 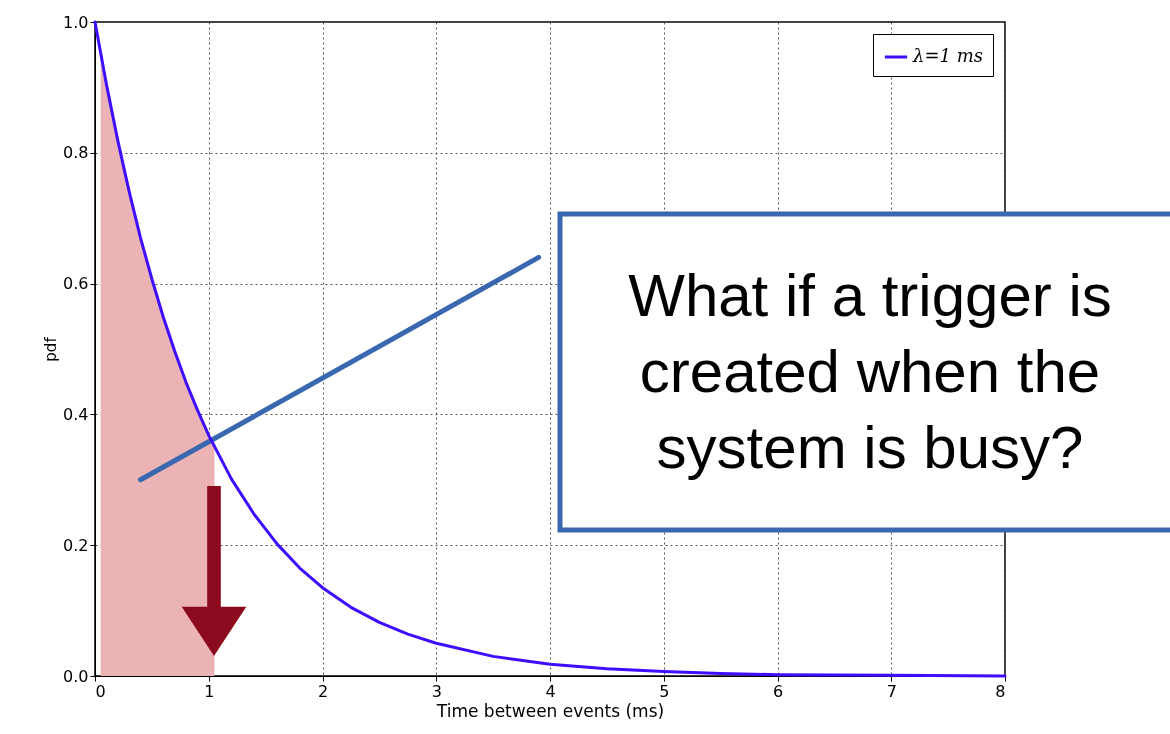 I want to click on x-tick-label: 3, so click(x=436, y=691).